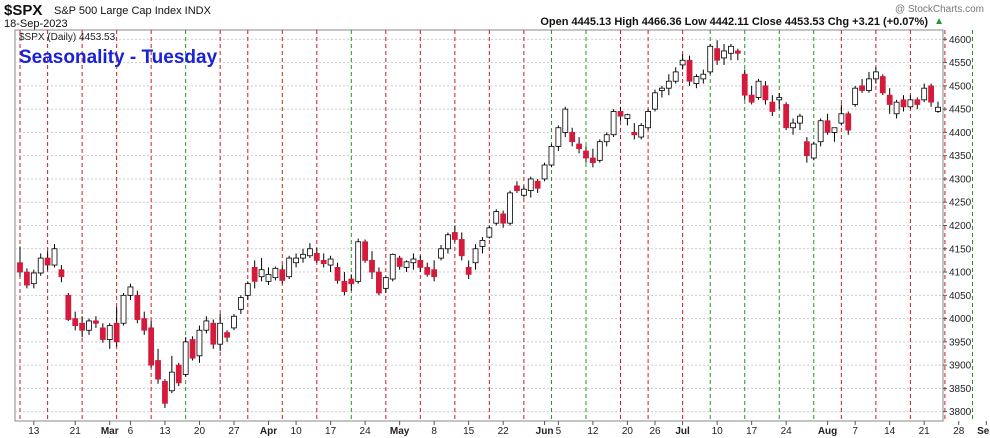  Describe the element at coordinates (959, 431) in the screenshot. I see `x-tick-label: 28` at that location.